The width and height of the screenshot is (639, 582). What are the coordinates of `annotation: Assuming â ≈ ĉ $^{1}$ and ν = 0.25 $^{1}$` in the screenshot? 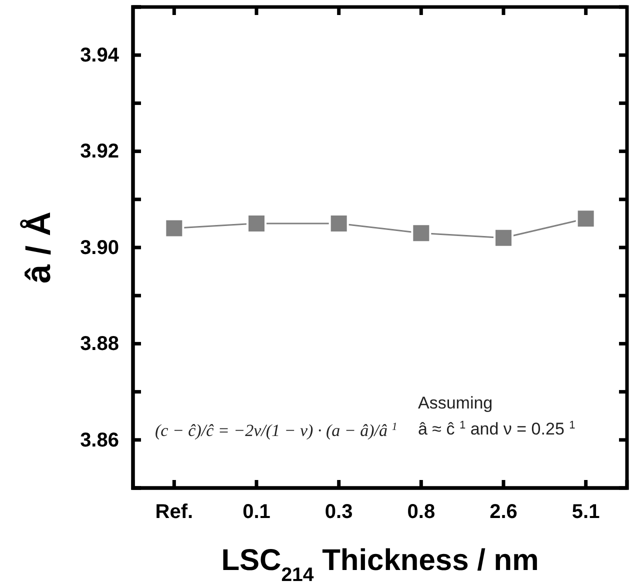 It's located at (497, 416).